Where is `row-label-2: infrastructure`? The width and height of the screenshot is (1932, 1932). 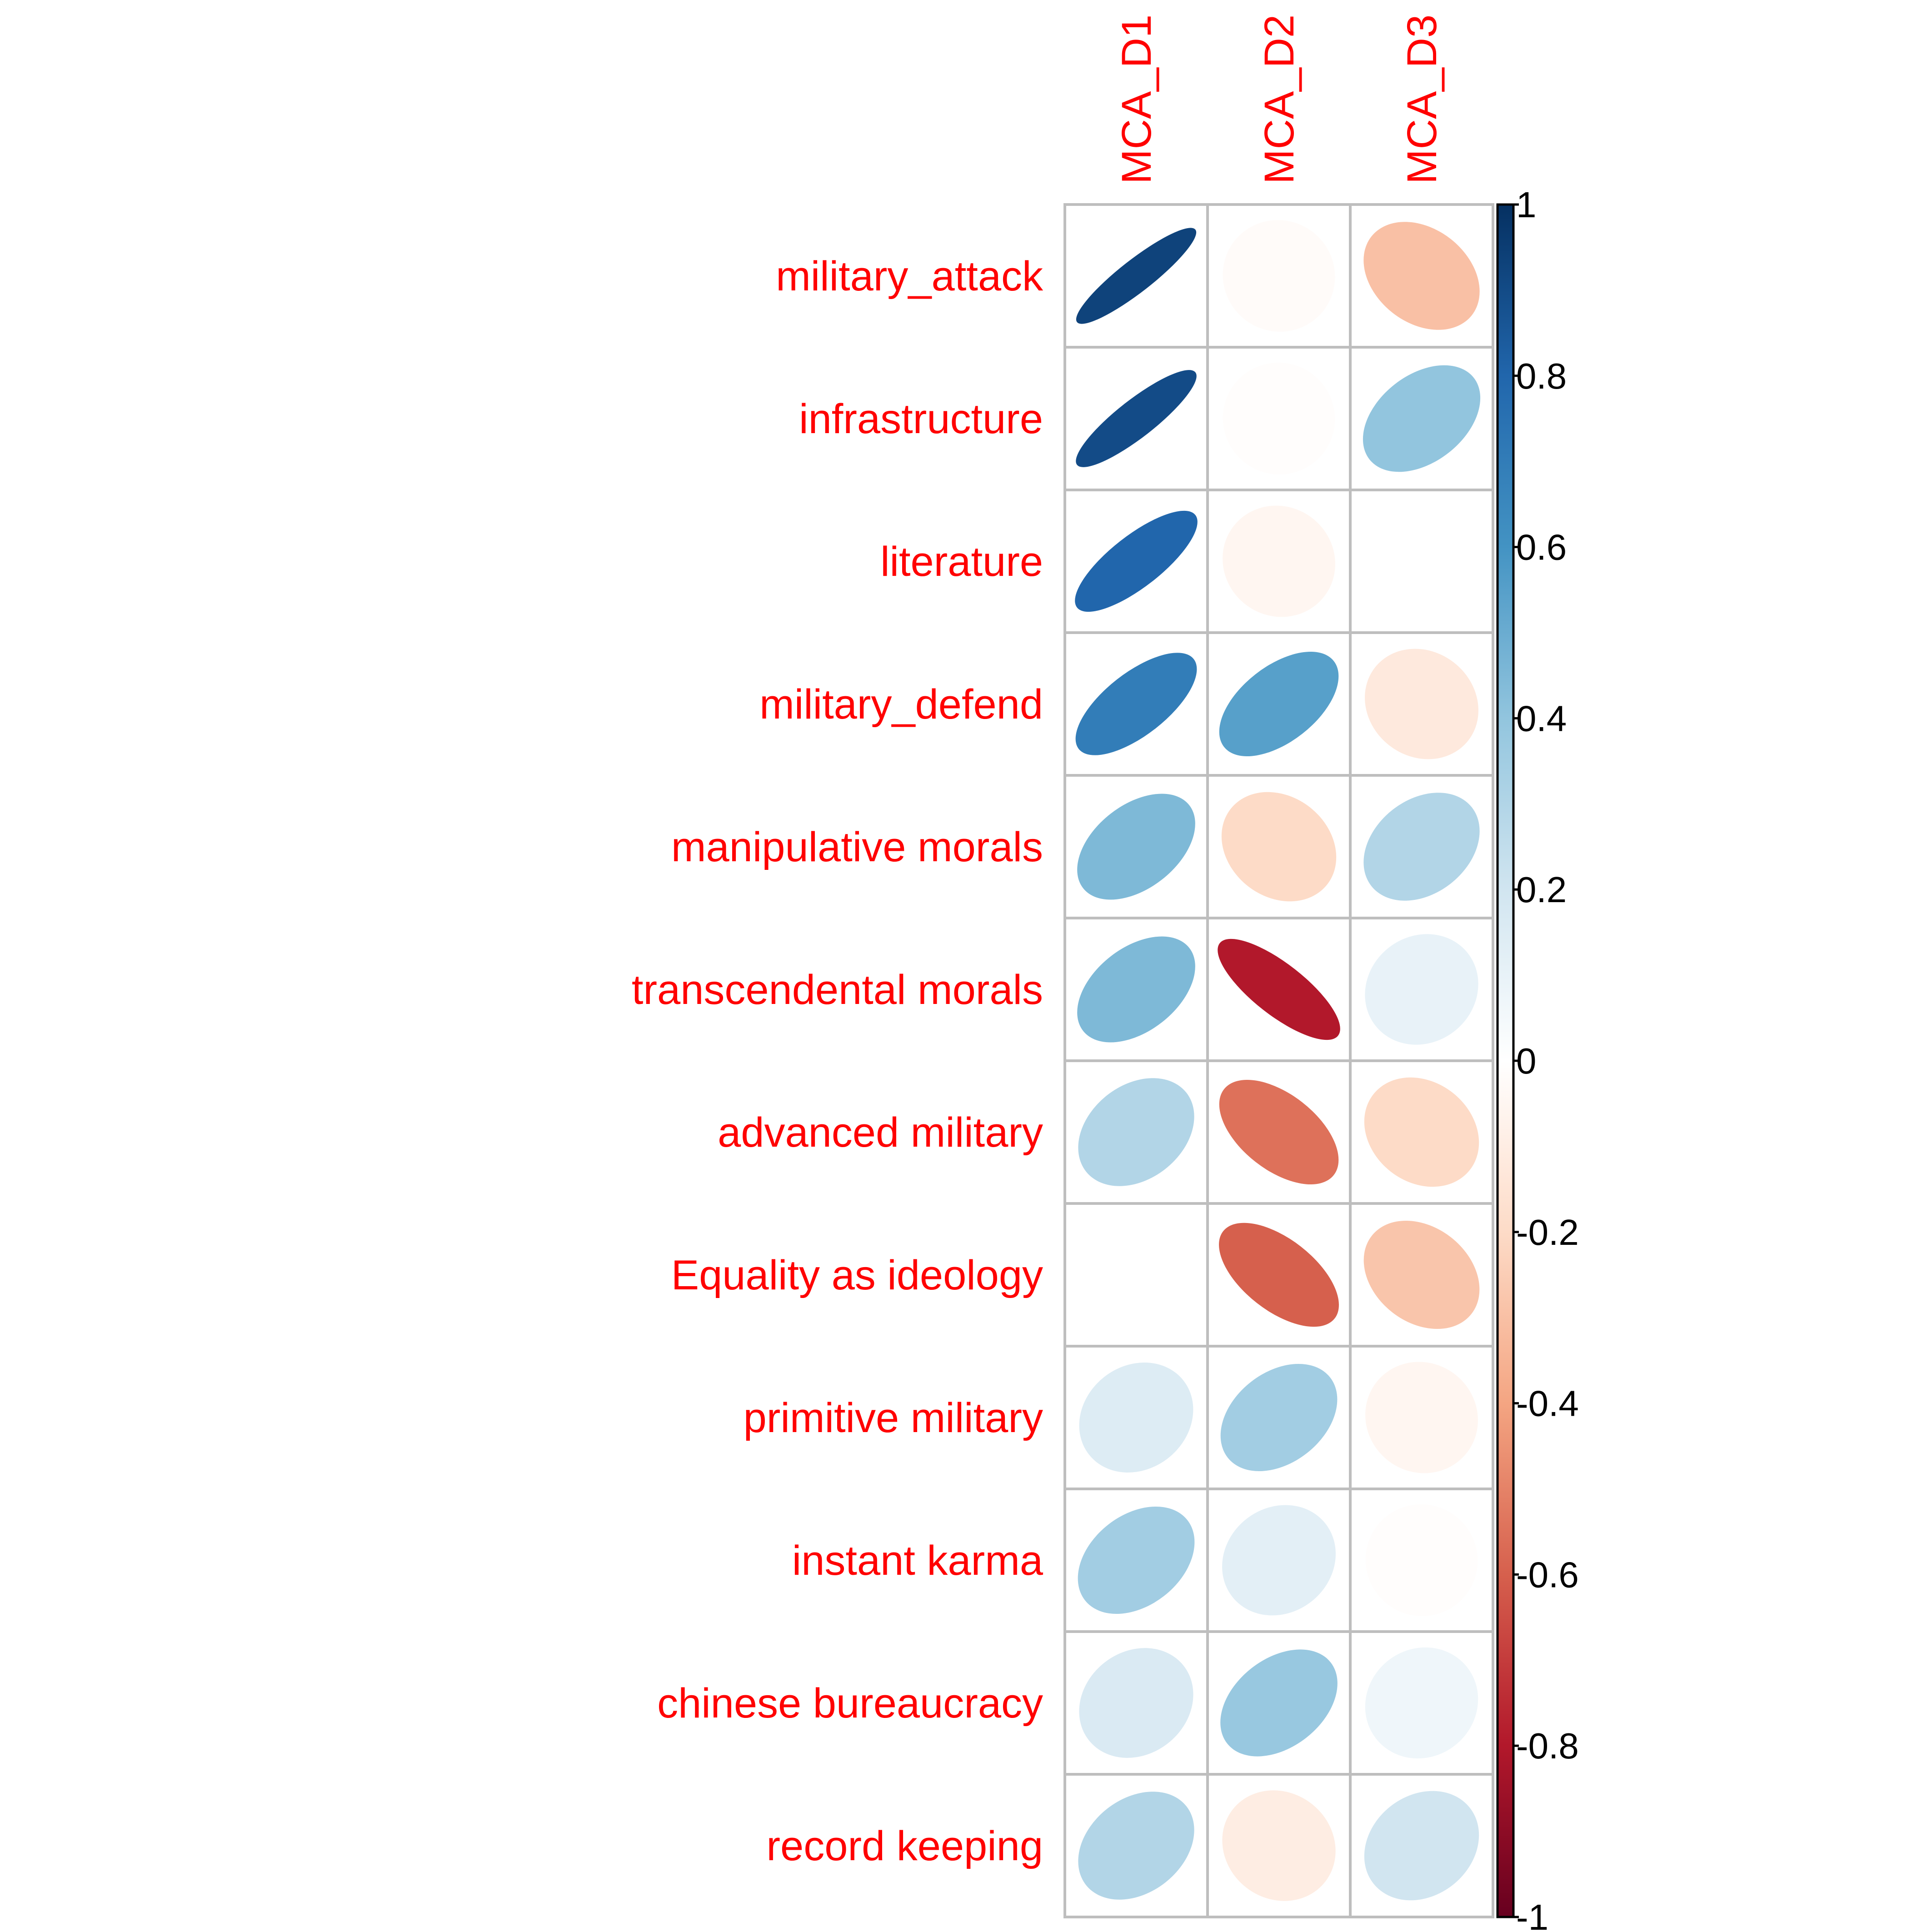
row-label-2: infrastructure is located at coordinates (921, 419).